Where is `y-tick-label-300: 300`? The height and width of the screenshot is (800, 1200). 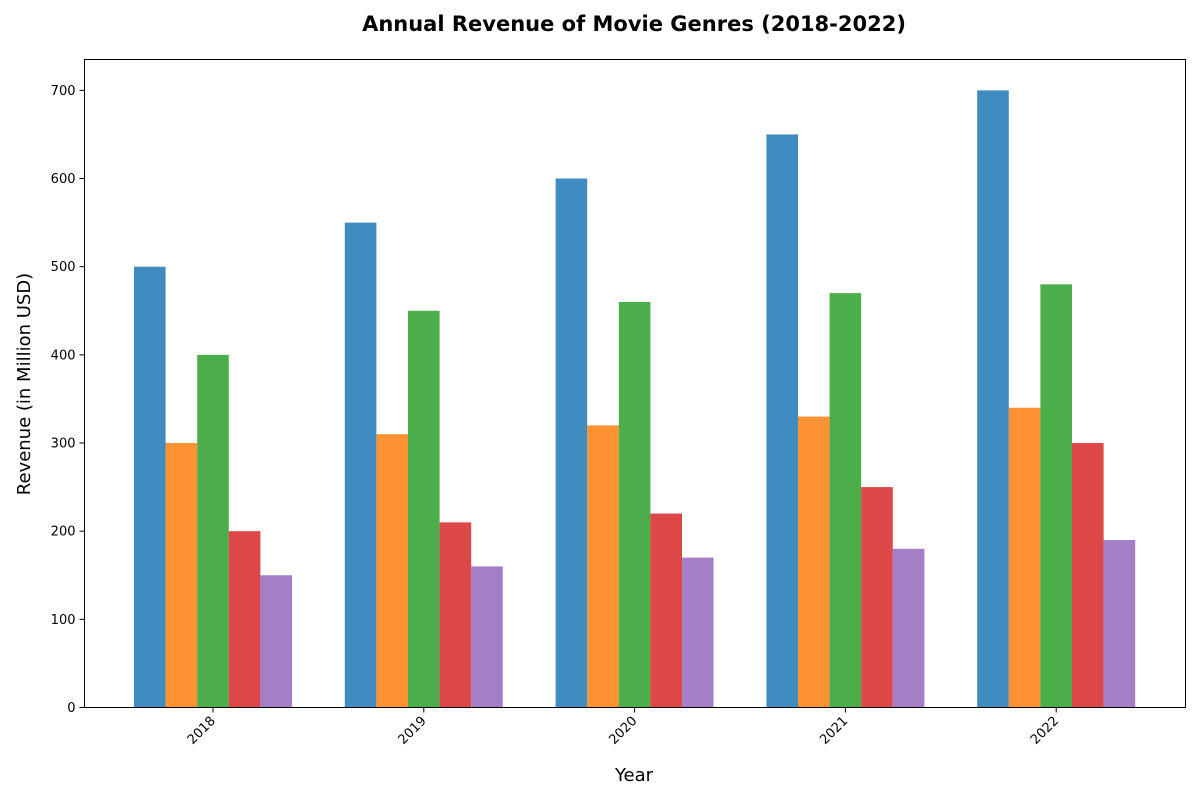
y-tick-label-300: 300 is located at coordinates (63, 444).